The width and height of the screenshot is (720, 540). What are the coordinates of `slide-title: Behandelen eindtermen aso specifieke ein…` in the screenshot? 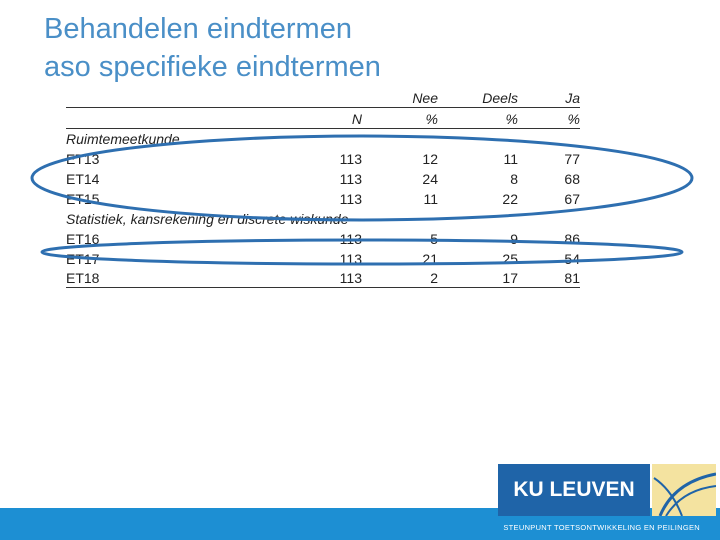 It's located at (212, 48).